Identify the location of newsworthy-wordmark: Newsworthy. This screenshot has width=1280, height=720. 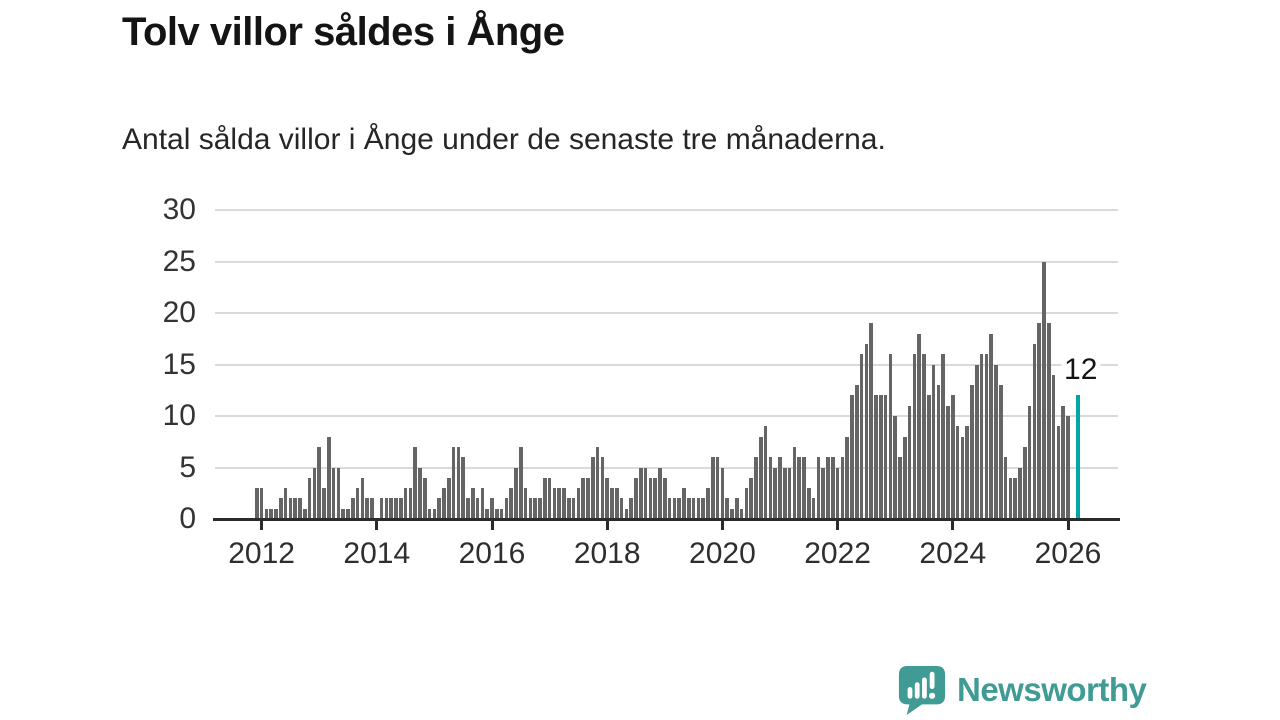
(1052, 689).